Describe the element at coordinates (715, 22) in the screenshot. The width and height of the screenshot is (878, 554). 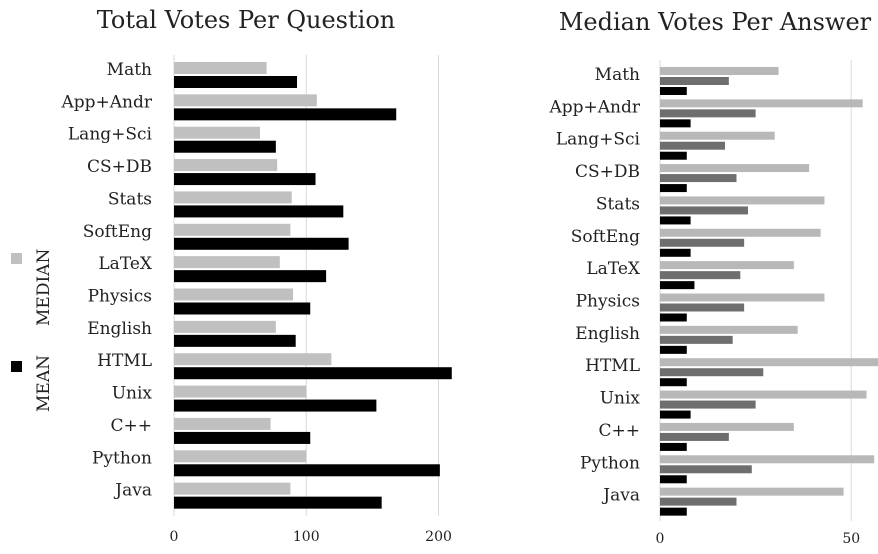
I see `right-chart-title: Median Votes Per Answer` at that location.